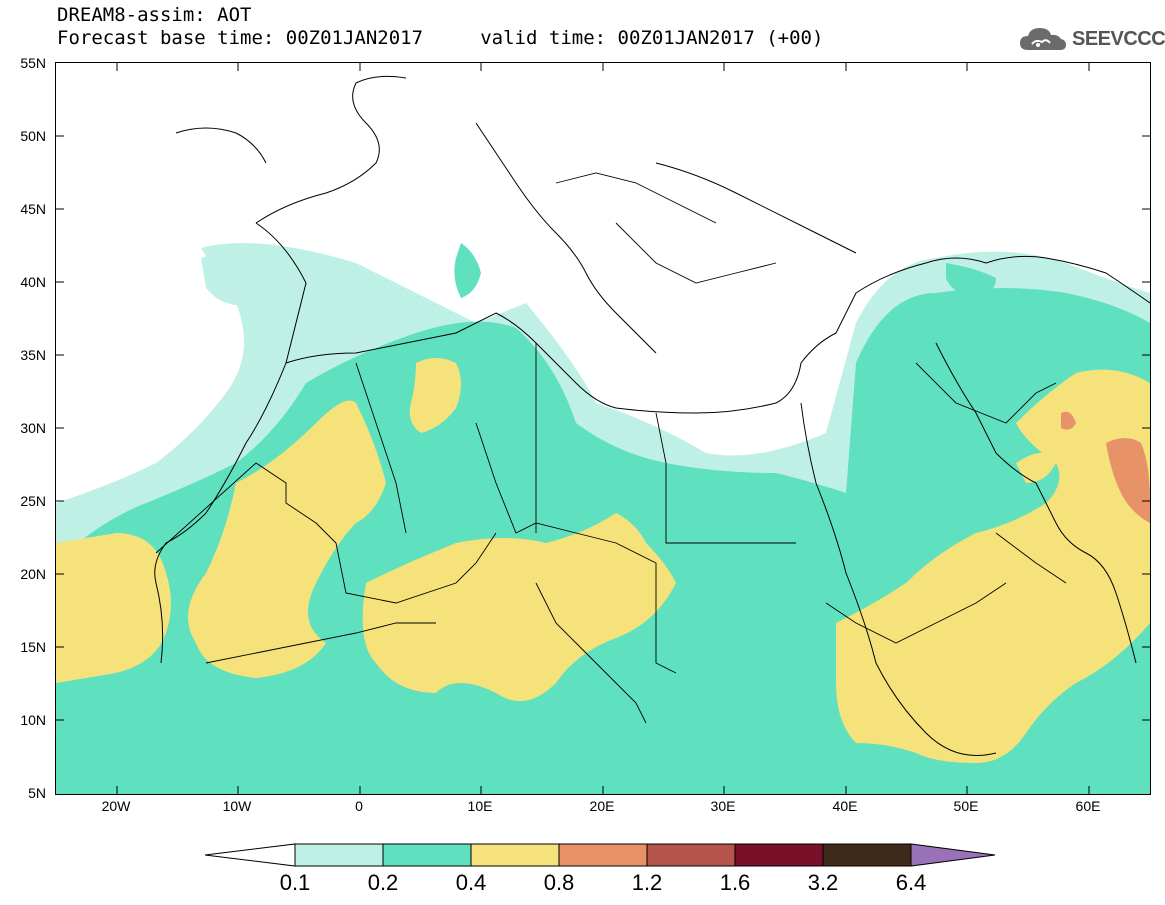 Image resolution: width=1165 pixels, height=905 pixels. I want to click on lat-label-55n: 55N, so click(33, 63).